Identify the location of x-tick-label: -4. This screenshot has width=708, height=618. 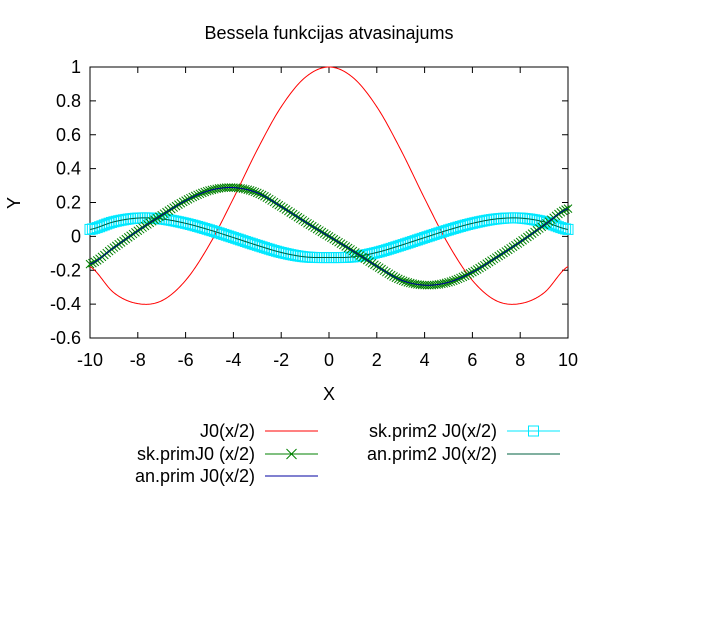
(233, 360).